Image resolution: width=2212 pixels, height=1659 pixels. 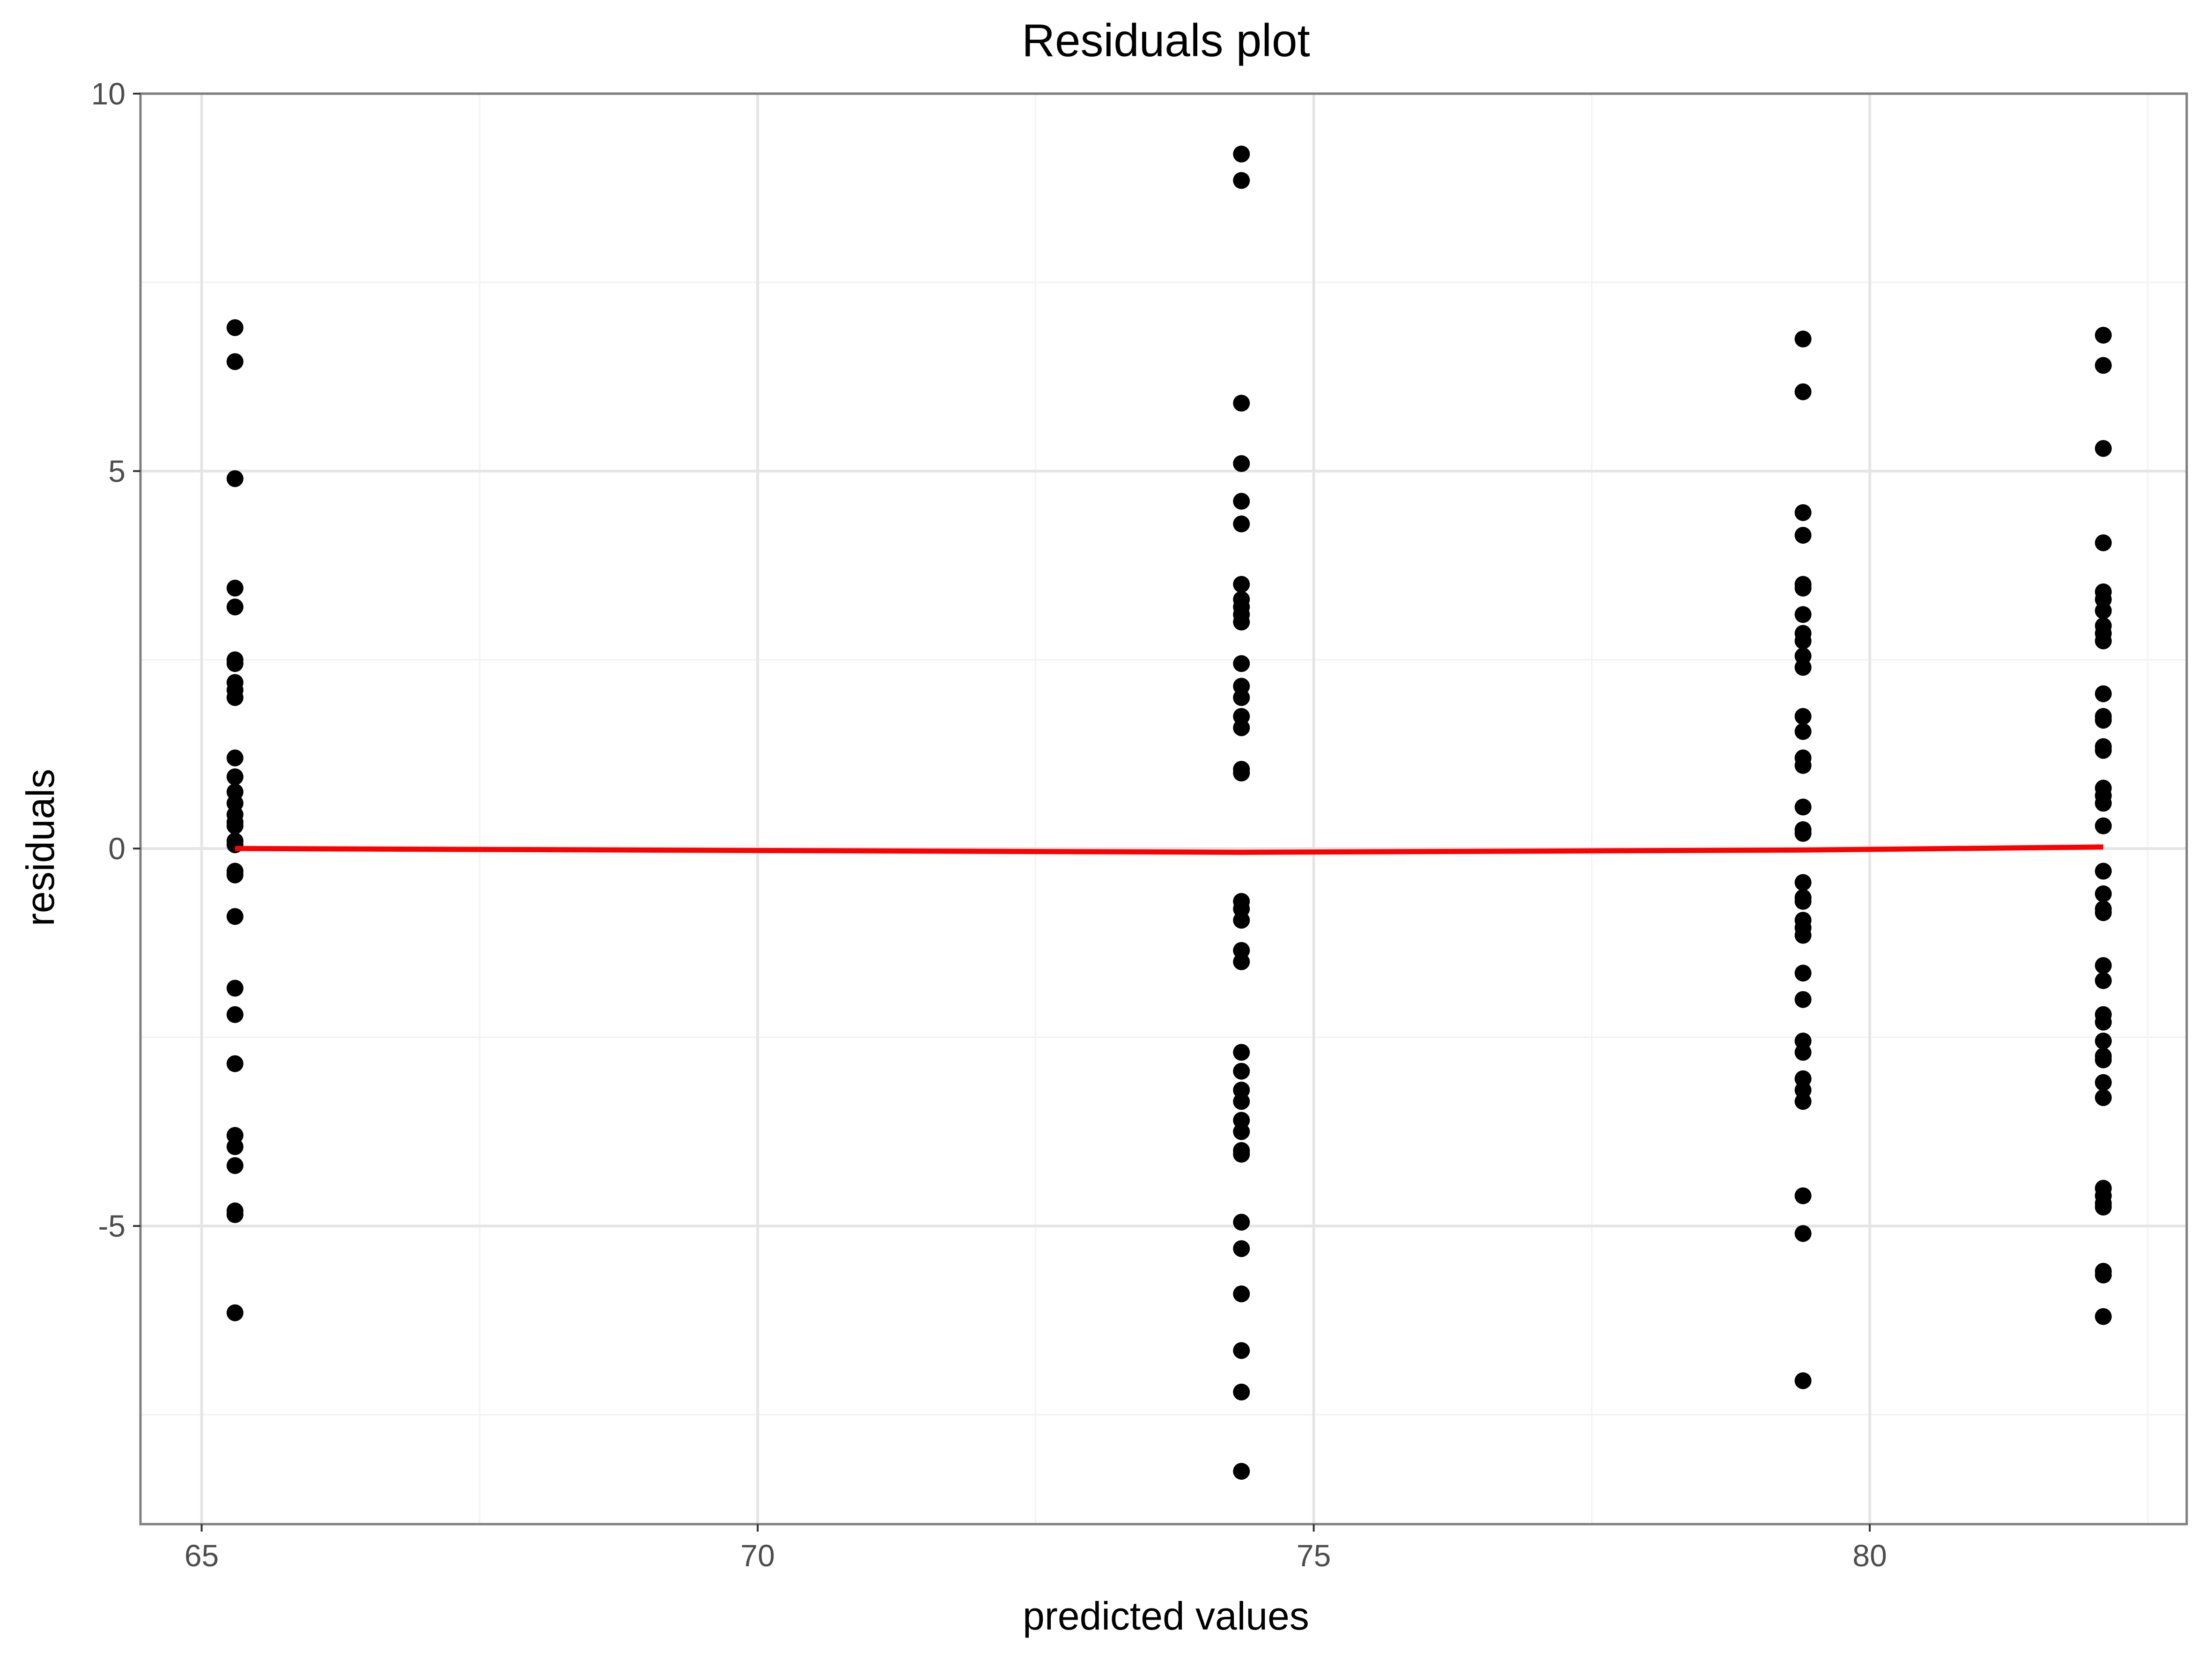 I want to click on y-tick-label: 5, so click(x=116, y=471).